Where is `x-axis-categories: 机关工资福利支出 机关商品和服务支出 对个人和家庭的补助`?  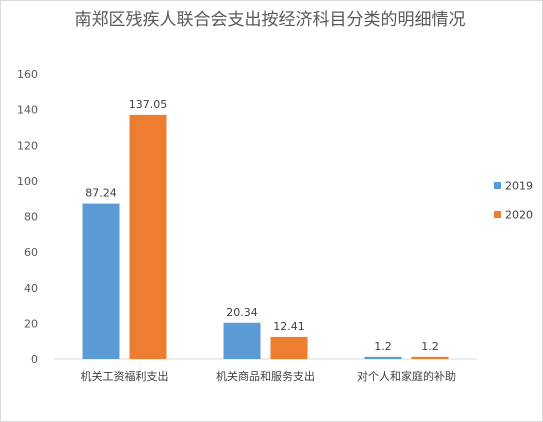
x-axis-categories: 机关工资福利支出 机关商品和服务支出 对个人和家庭的补助 is located at coordinates (269, 376).